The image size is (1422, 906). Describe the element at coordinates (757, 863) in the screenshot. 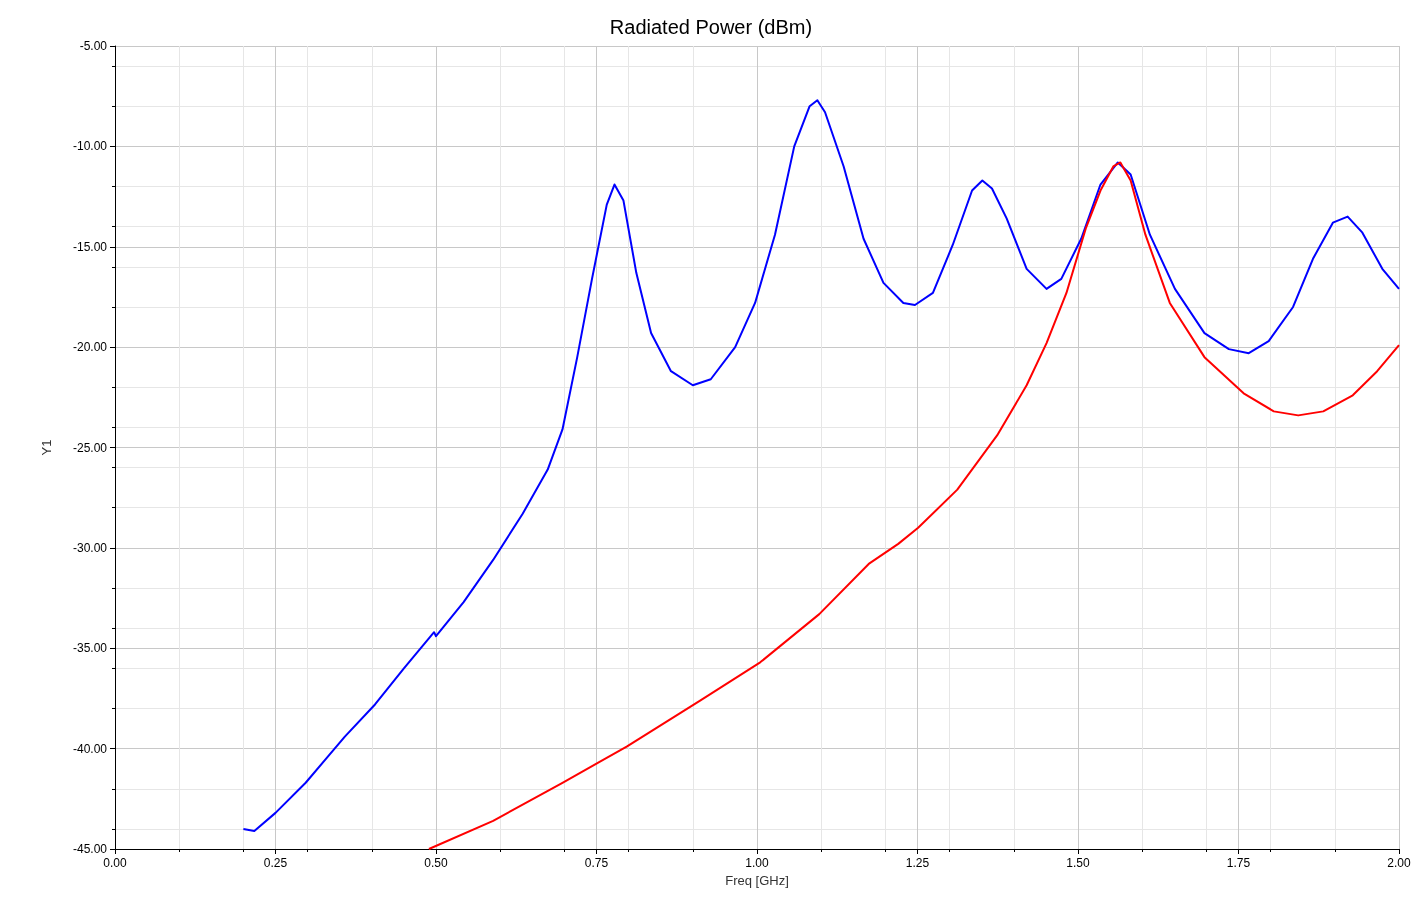

I see `x-tick-label: 1.00` at that location.